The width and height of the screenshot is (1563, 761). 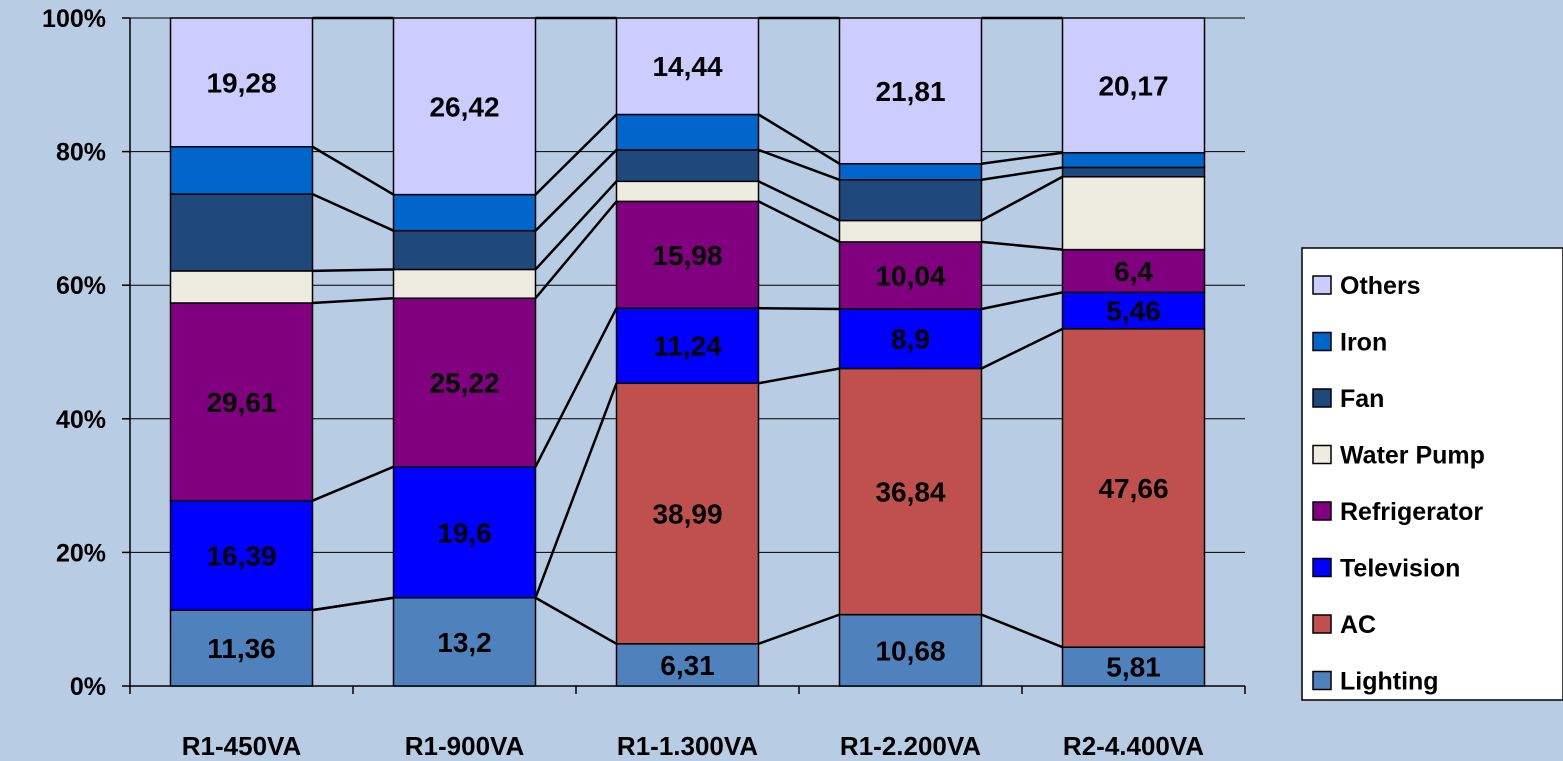 What do you see at coordinates (910, 746) in the screenshot?
I see `x-category-label: R1-2.200VA` at bounding box center [910, 746].